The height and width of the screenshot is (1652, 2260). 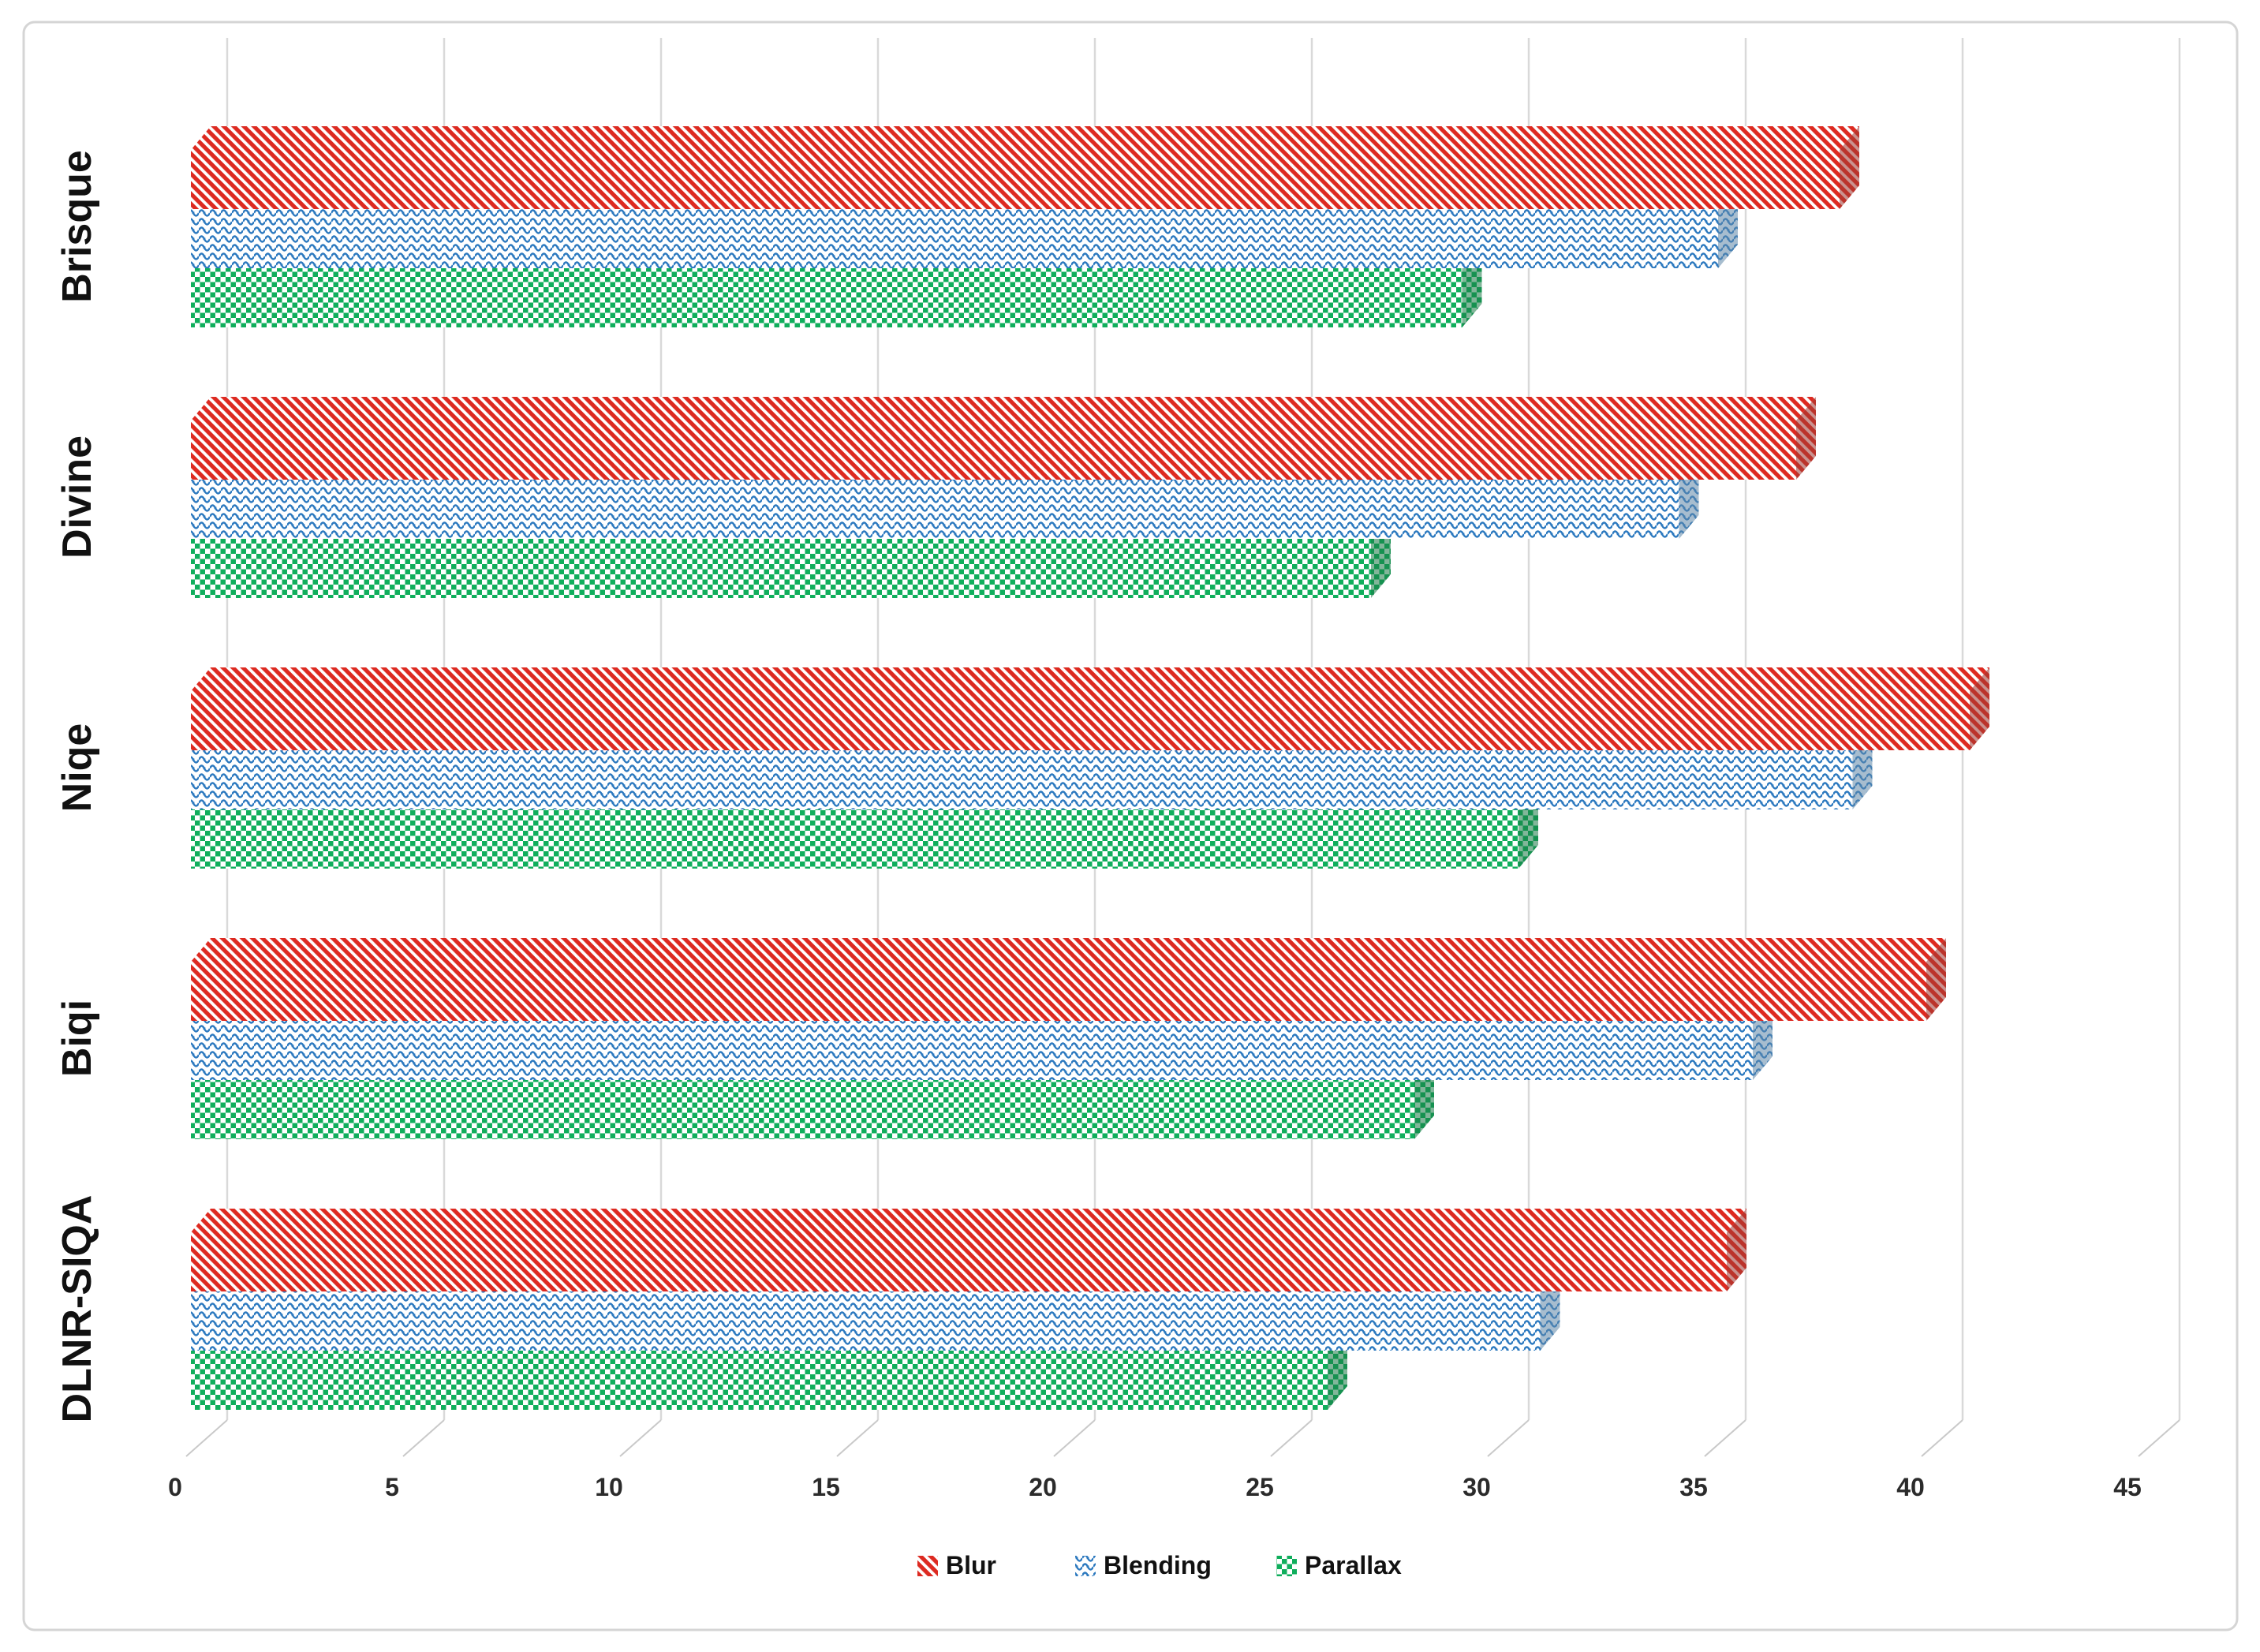 I want to click on x-tick-label-15: 15, so click(x=826, y=1487).